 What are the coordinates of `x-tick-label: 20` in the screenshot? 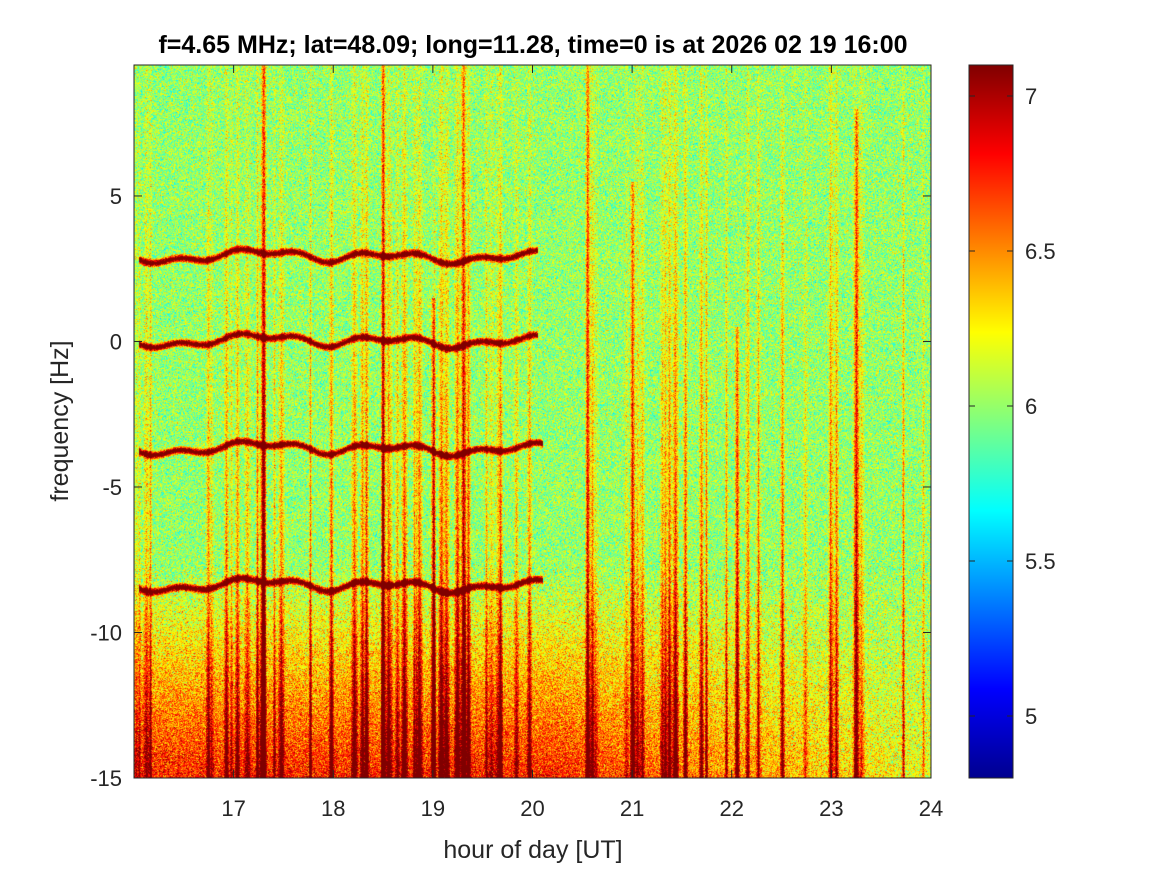 It's located at (532, 808).